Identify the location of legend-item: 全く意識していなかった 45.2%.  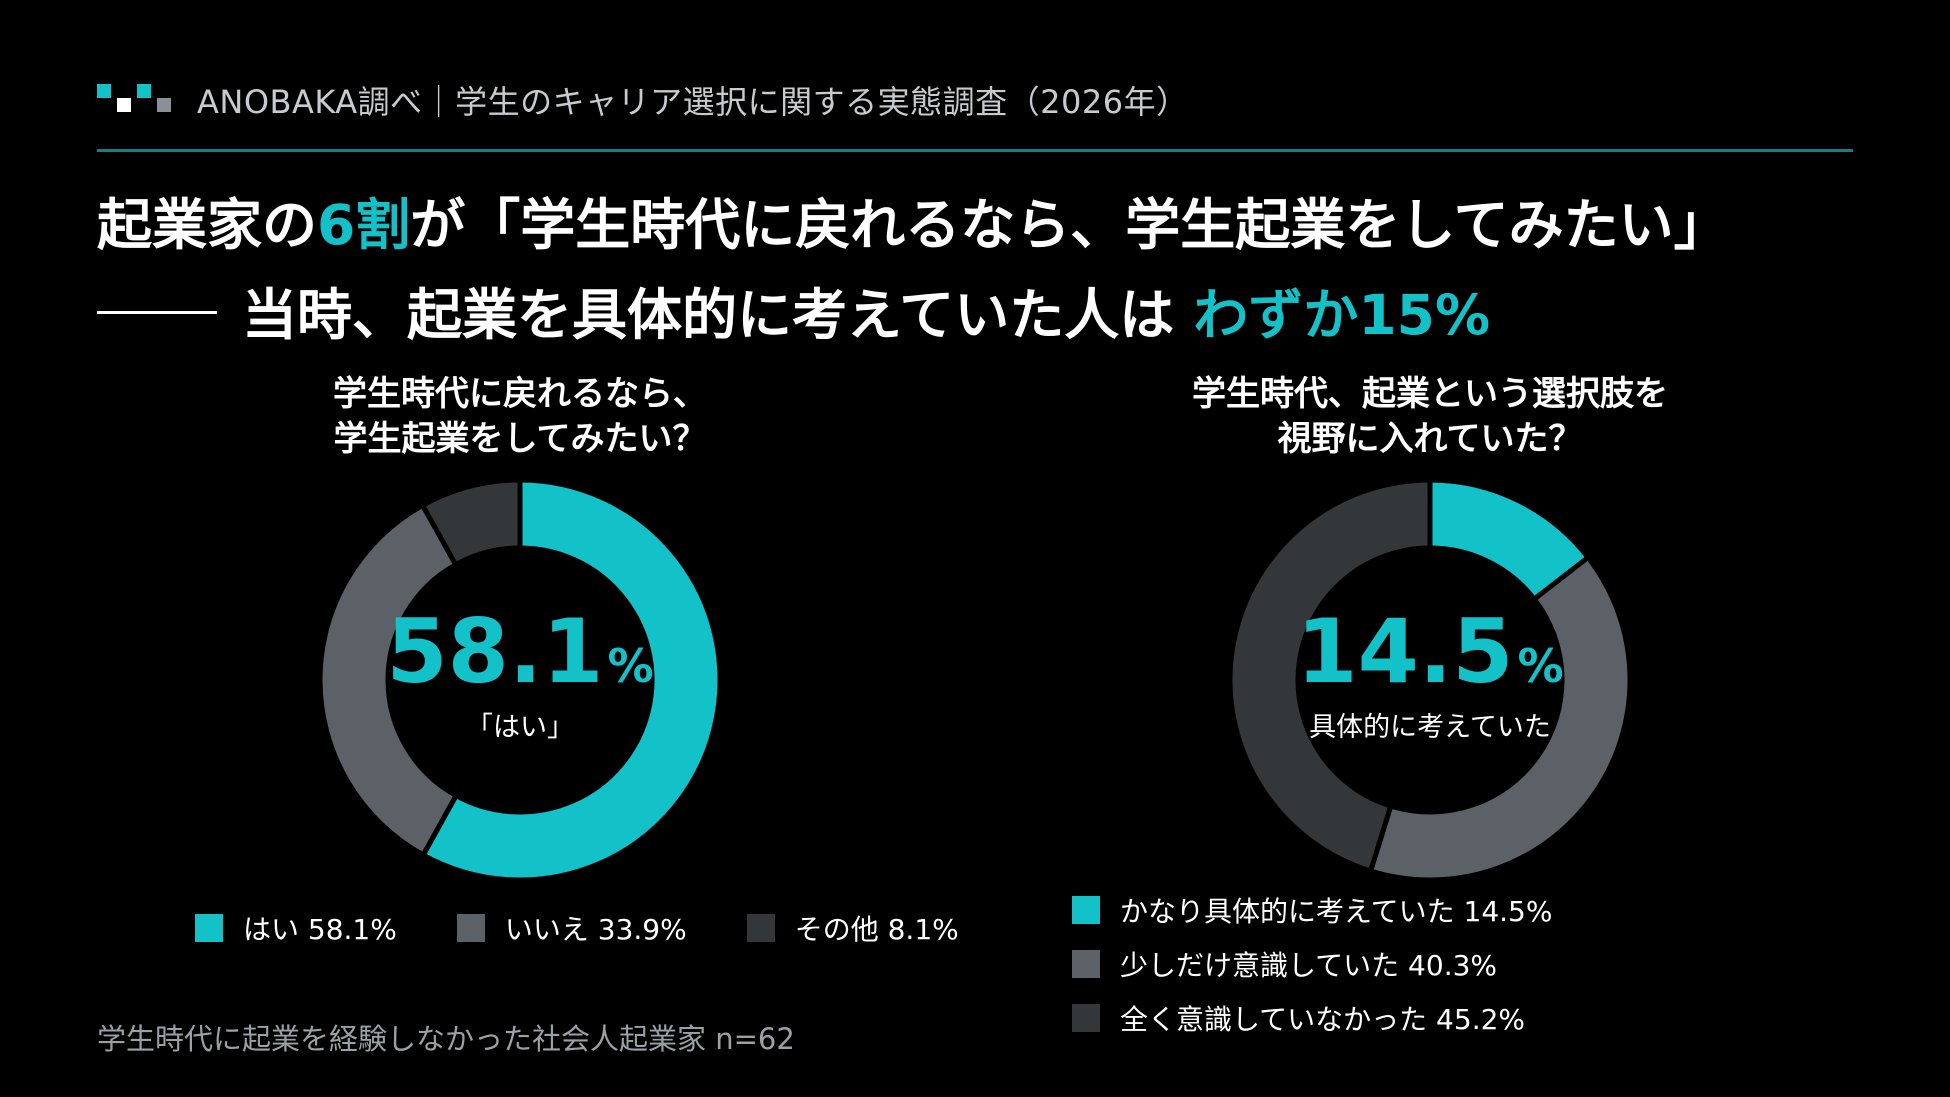
(1312, 1018).